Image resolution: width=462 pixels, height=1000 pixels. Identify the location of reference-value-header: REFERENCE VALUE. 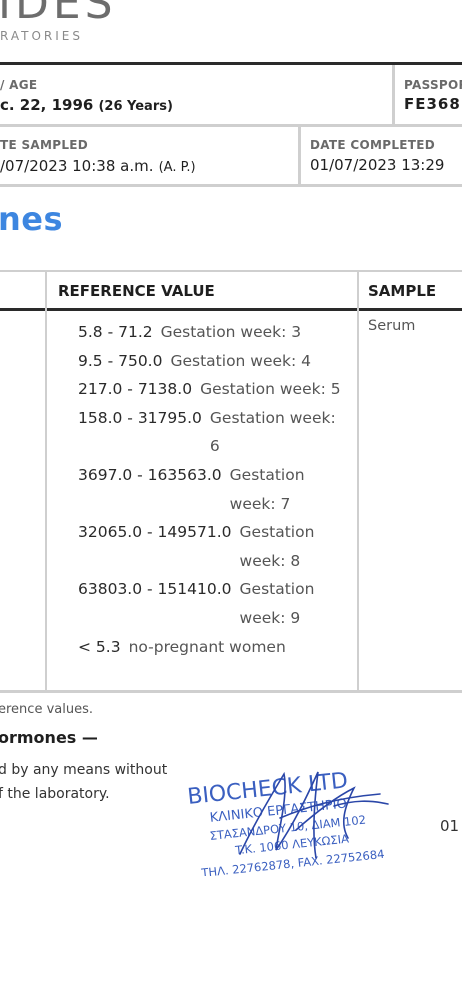
(136, 291).